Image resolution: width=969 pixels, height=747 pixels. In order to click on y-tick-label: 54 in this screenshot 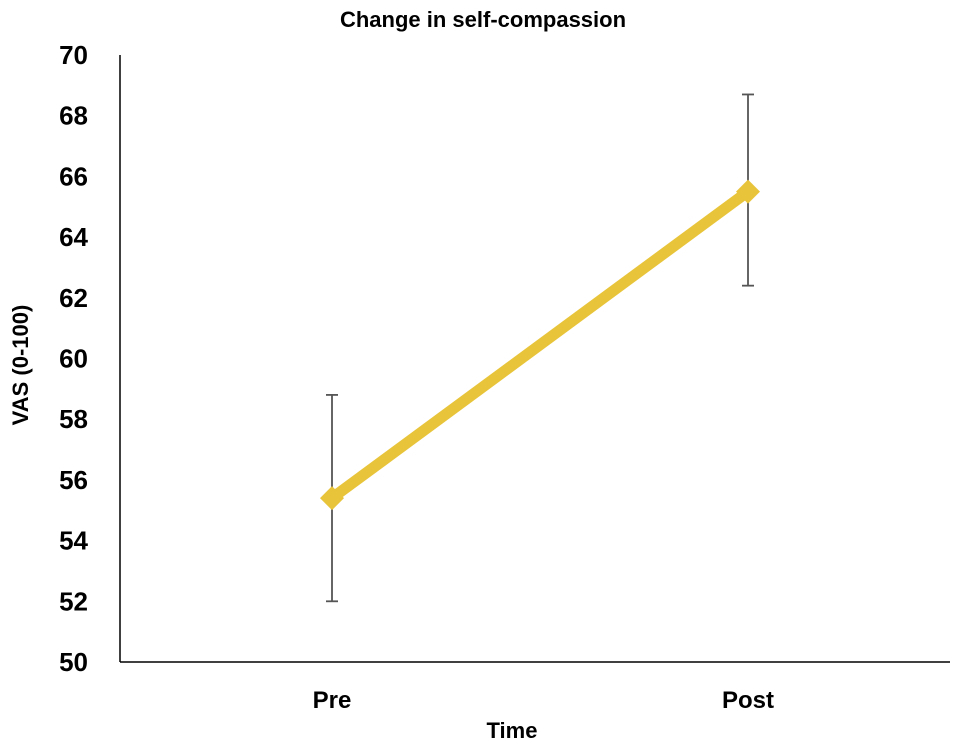, I will do `click(73, 541)`.